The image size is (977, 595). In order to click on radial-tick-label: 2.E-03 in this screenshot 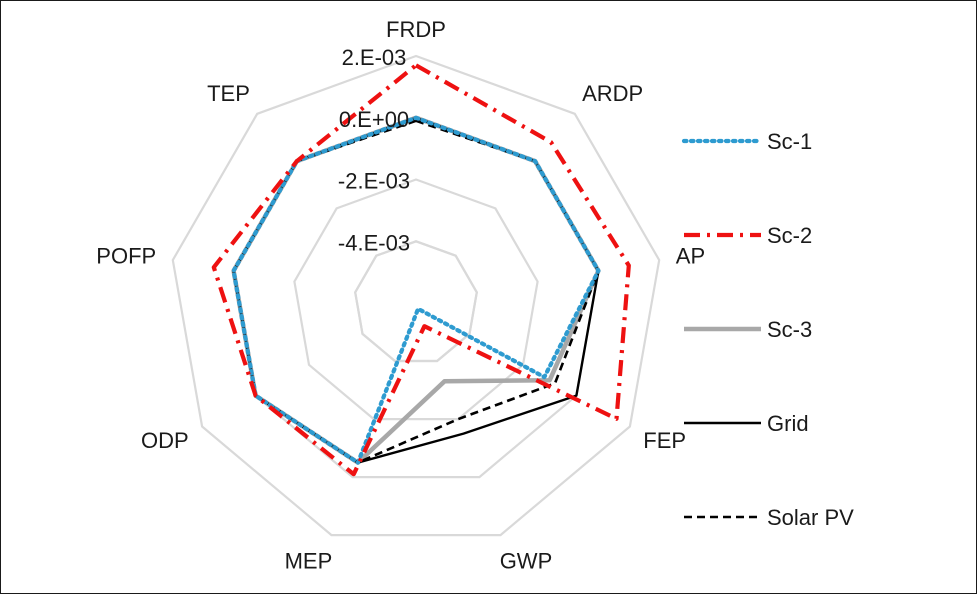, I will do `click(374, 57)`.